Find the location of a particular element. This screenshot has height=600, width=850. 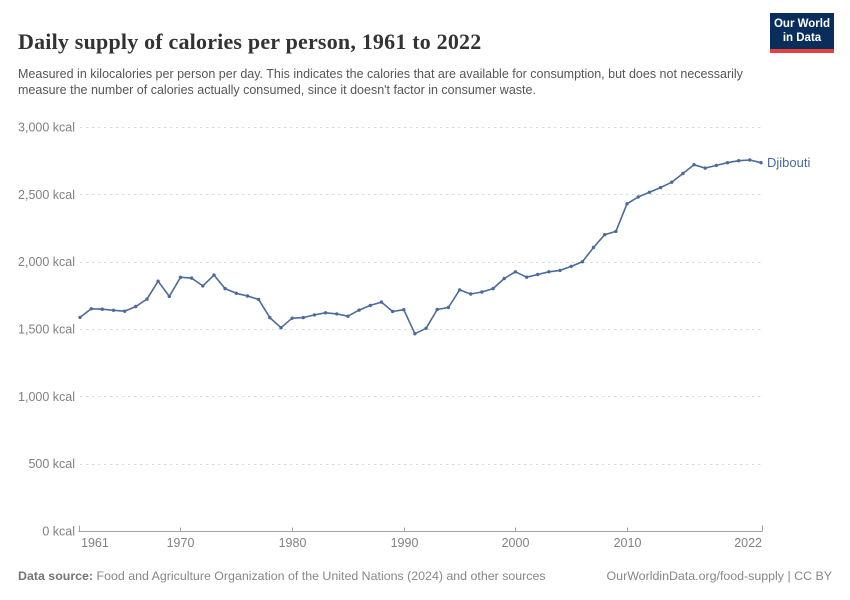

y-axis-tick-label: 3,000 kcal is located at coordinates (46, 128).